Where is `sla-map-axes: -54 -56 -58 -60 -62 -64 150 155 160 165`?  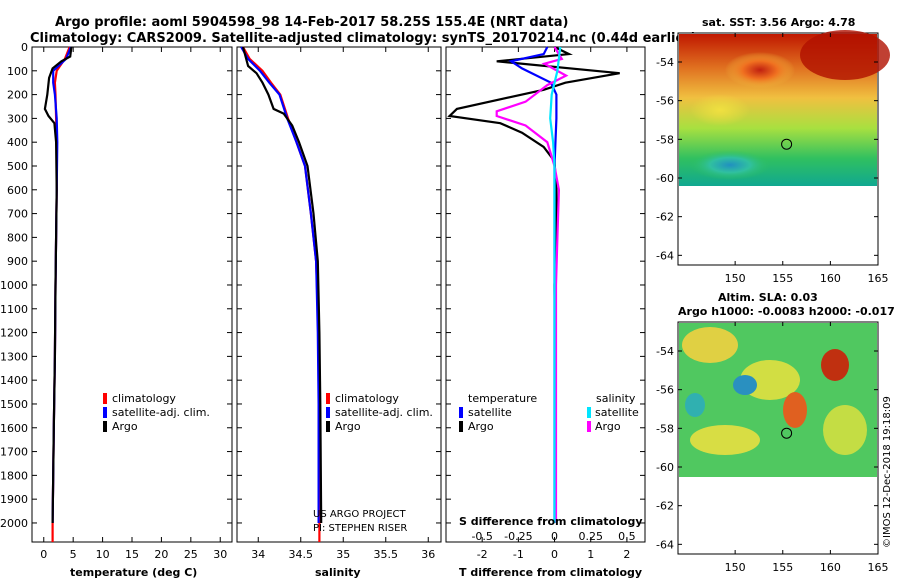 sla-map-axes: -54 -56 -58 -60 -62 -64 150 155 160 165 is located at coordinates (772, 448).